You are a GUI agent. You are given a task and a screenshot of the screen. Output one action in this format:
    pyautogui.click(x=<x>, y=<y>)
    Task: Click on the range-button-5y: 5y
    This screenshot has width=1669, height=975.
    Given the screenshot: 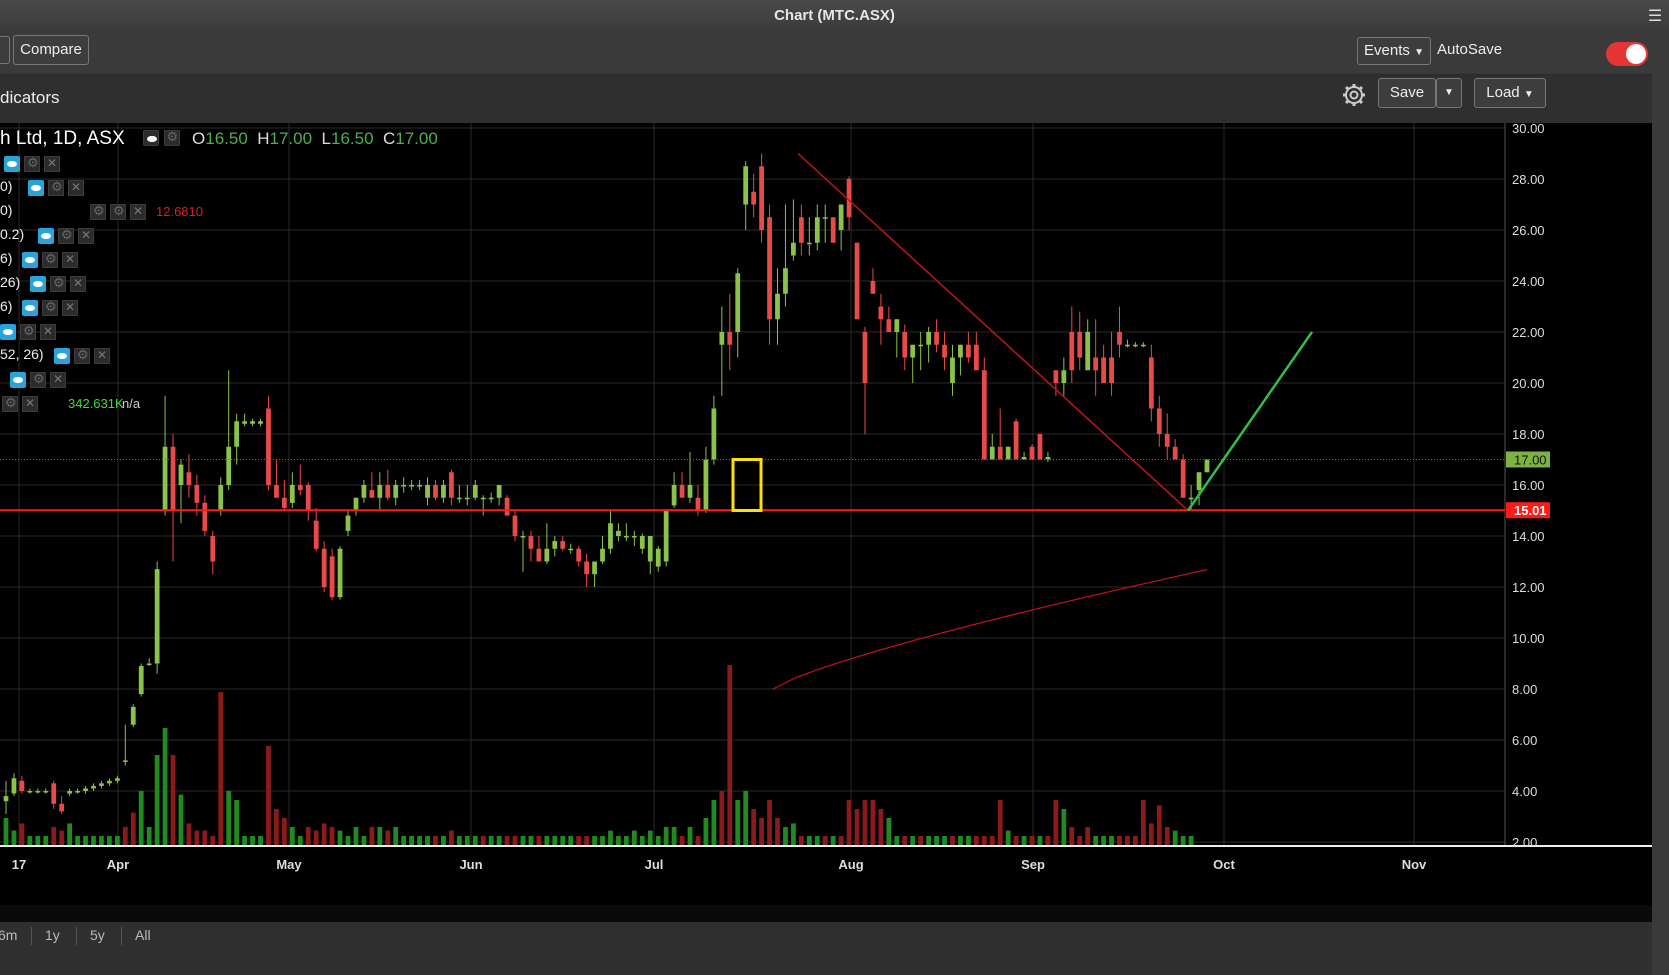 What is the action you would take?
    pyautogui.click(x=97, y=935)
    